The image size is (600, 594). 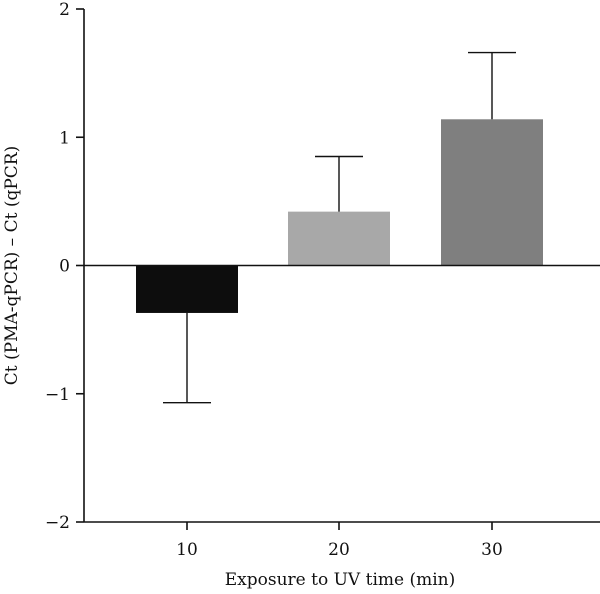 I want to click on x-axis-title: Exposure to UV time (min), so click(x=340, y=580).